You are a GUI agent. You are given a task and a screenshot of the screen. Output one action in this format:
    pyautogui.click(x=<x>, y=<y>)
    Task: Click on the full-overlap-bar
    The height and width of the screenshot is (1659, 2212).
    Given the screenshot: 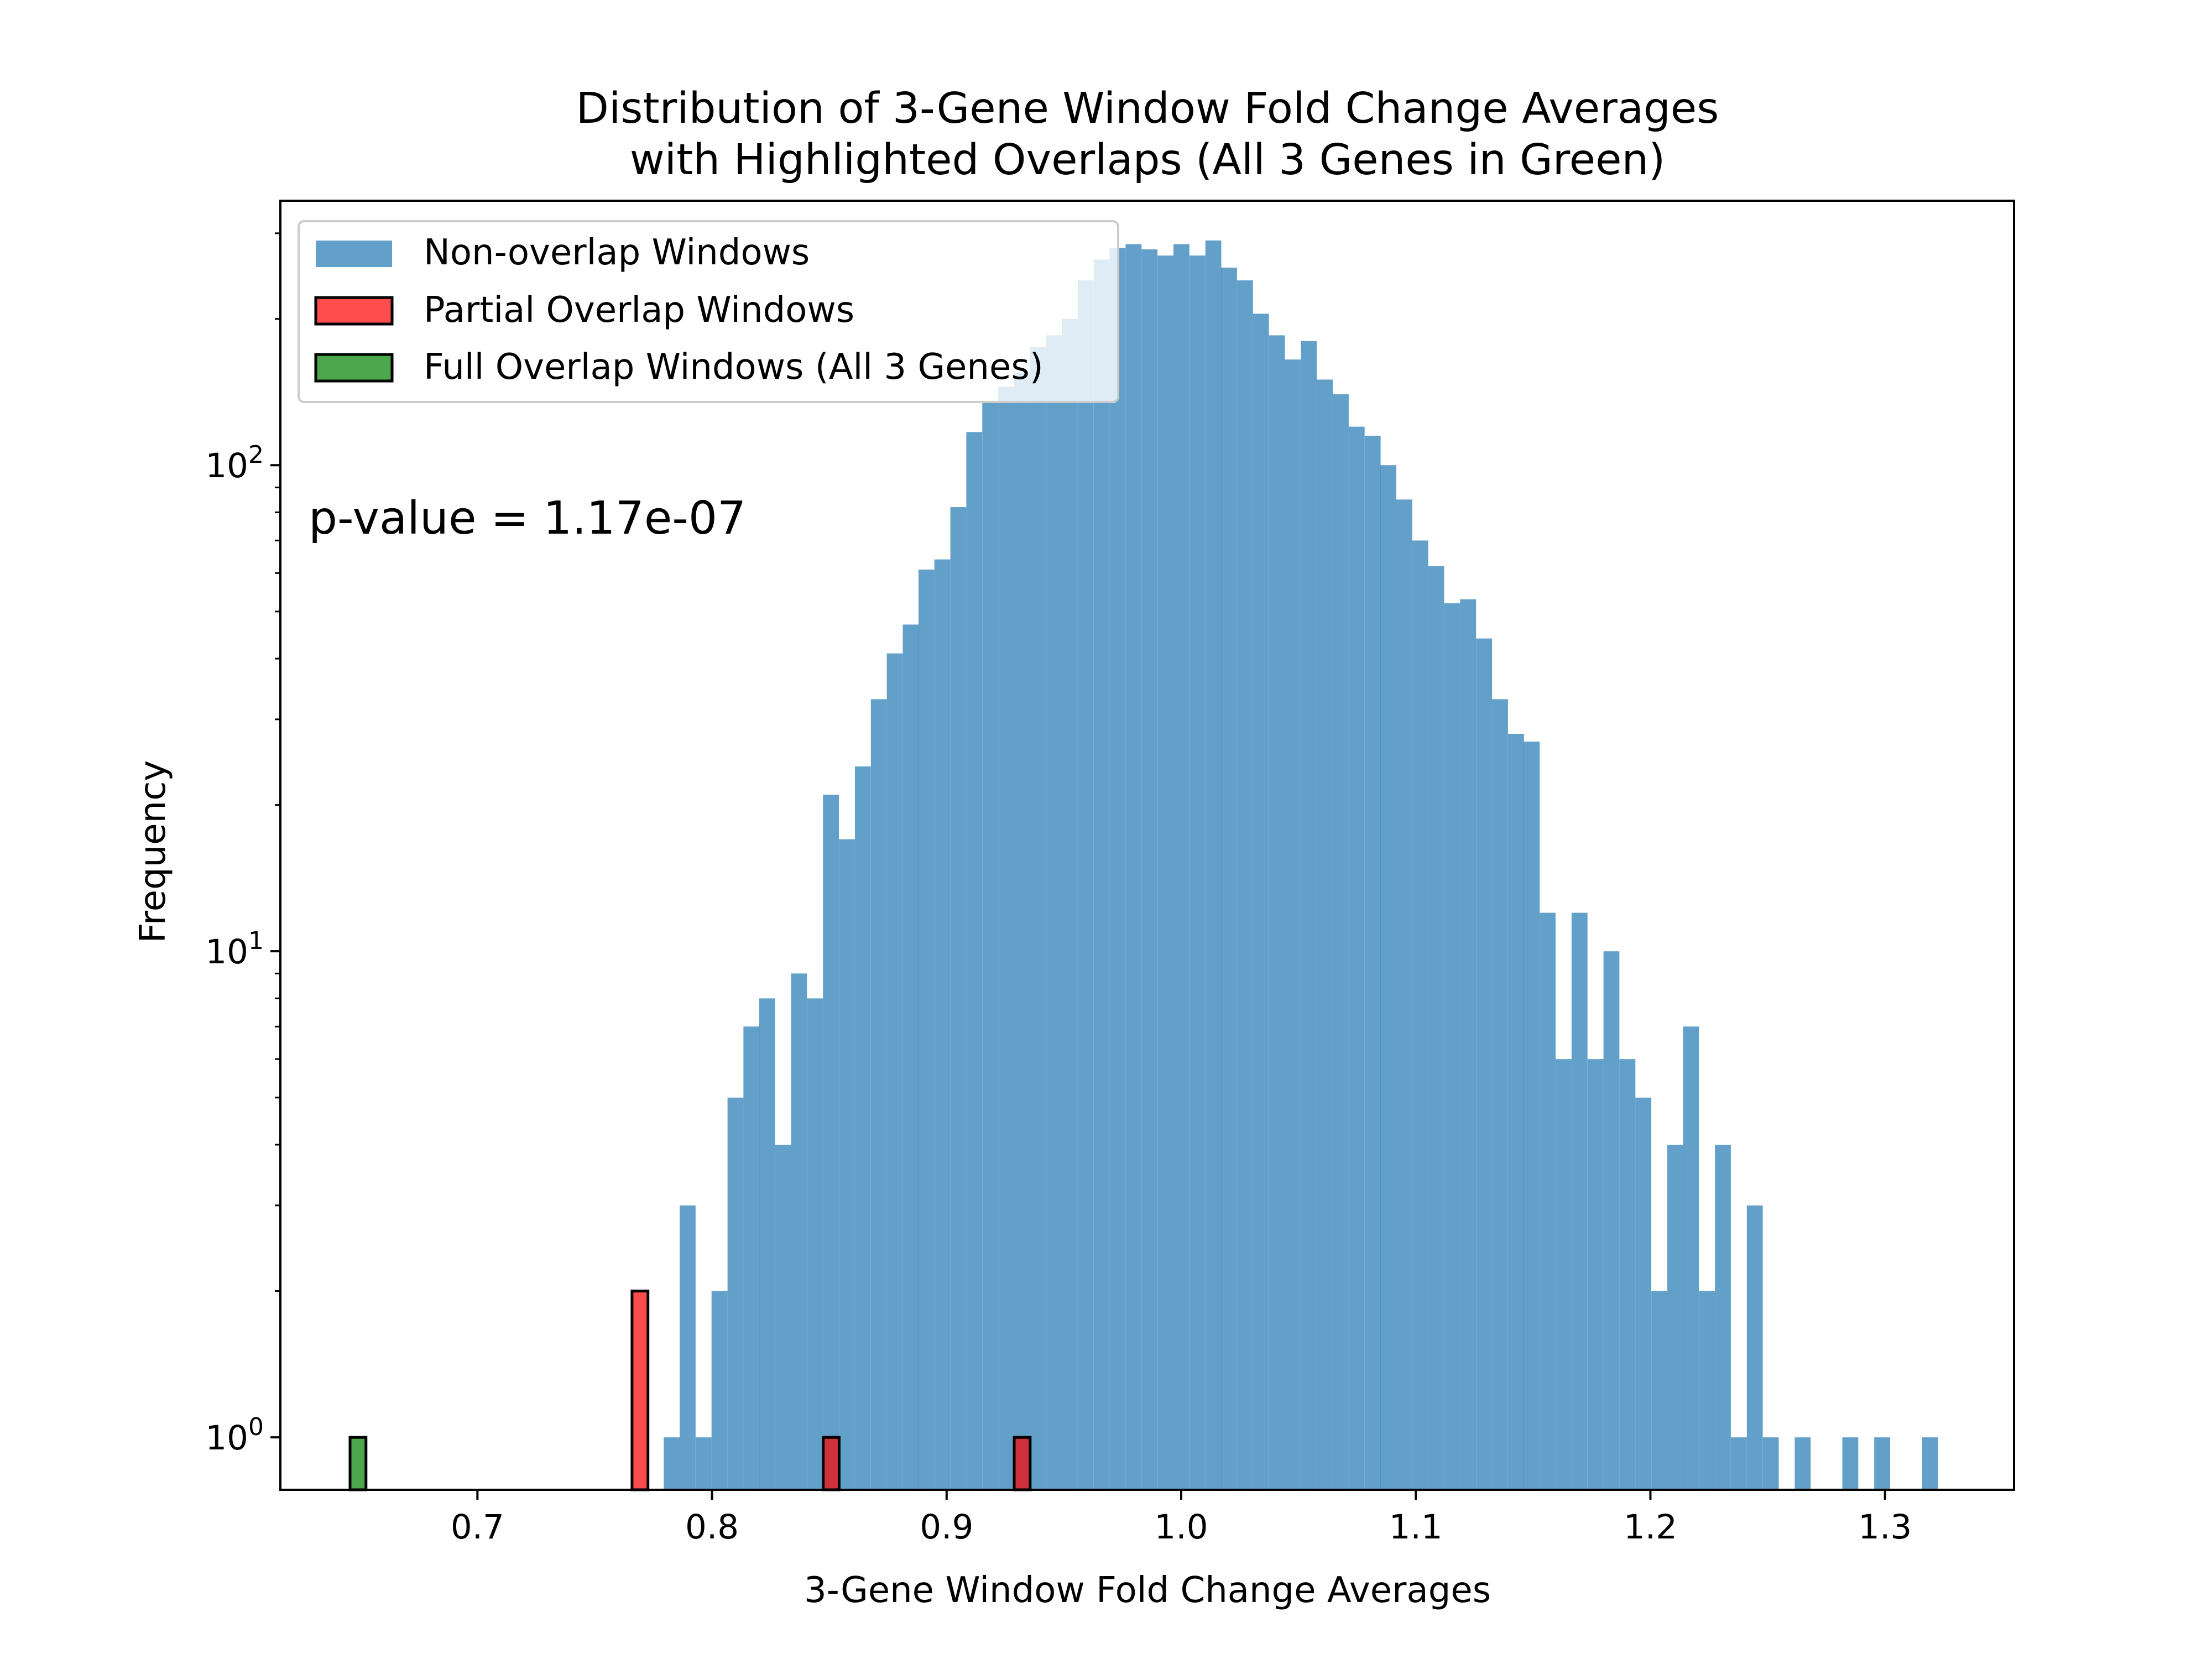 What is the action you would take?
    pyautogui.click(x=358, y=1464)
    